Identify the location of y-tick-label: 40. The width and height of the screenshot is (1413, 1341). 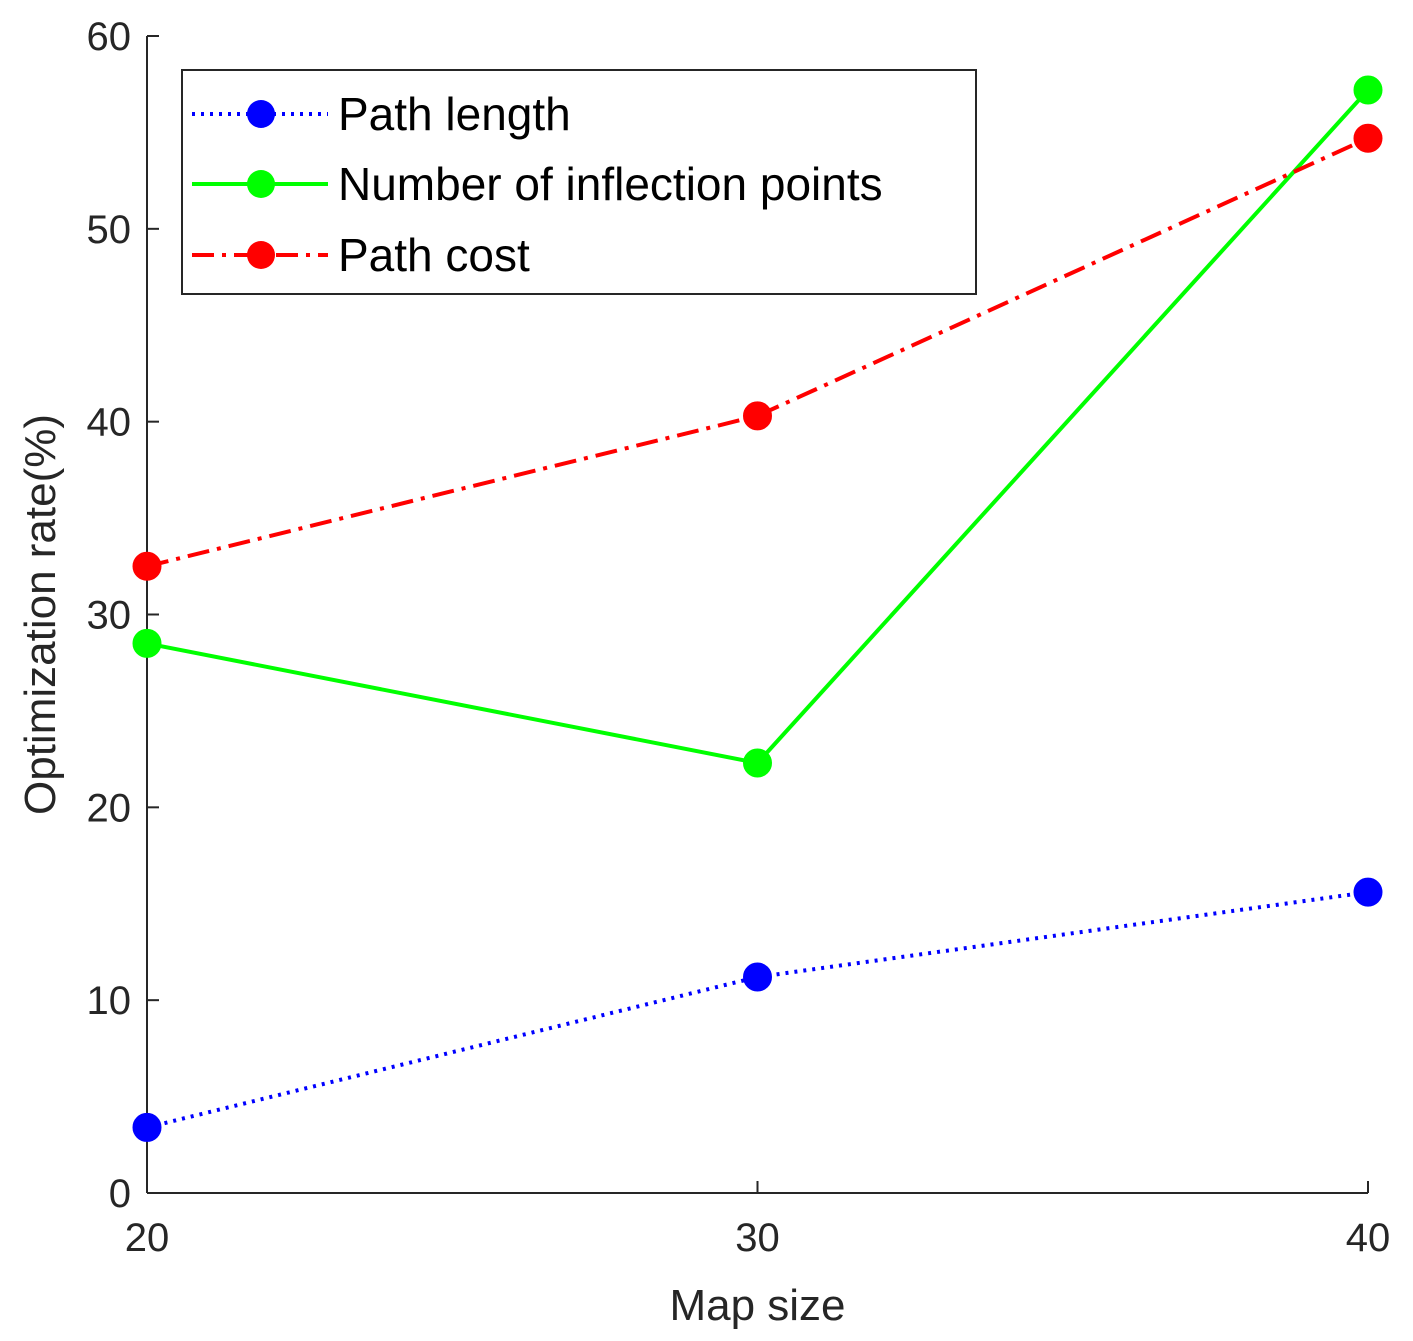
(109, 423).